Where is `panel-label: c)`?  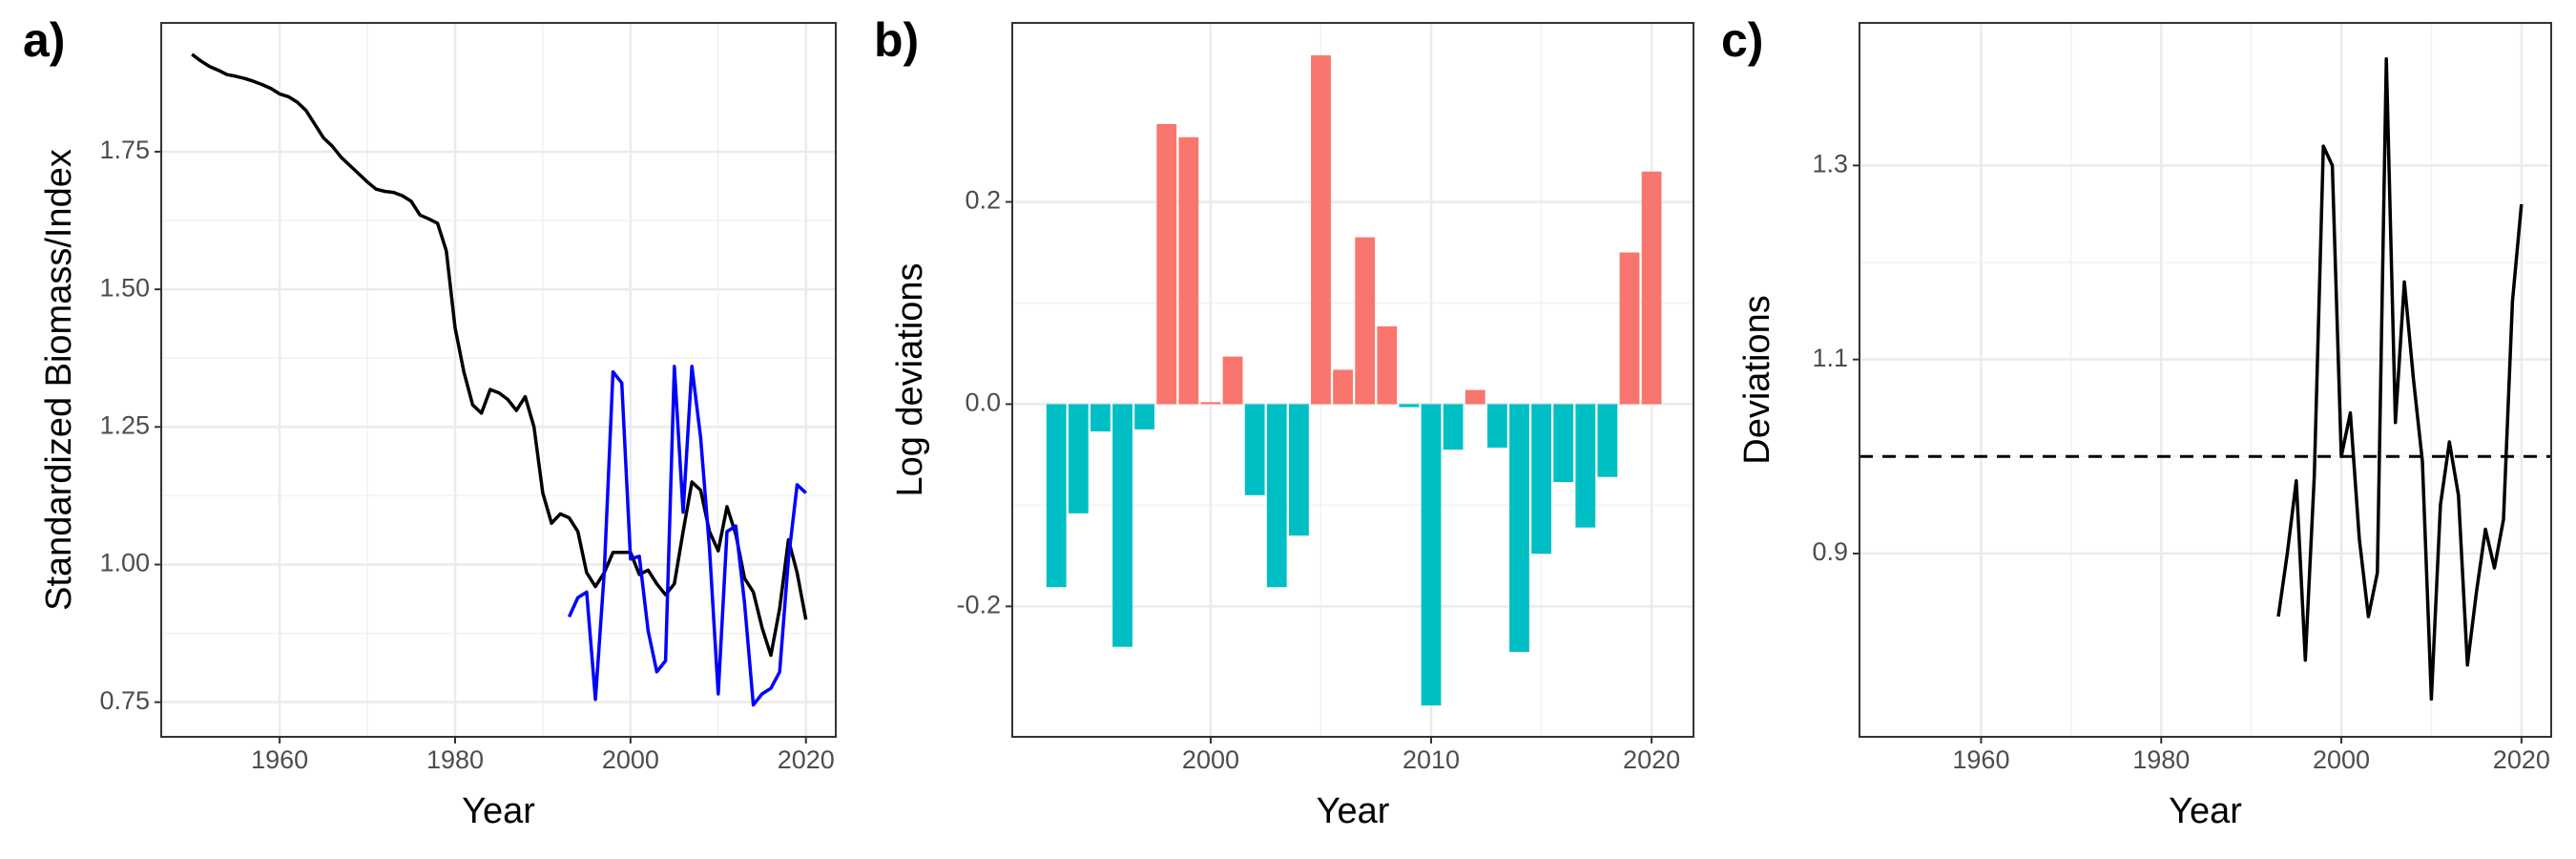
panel-label: c) is located at coordinates (1742, 40).